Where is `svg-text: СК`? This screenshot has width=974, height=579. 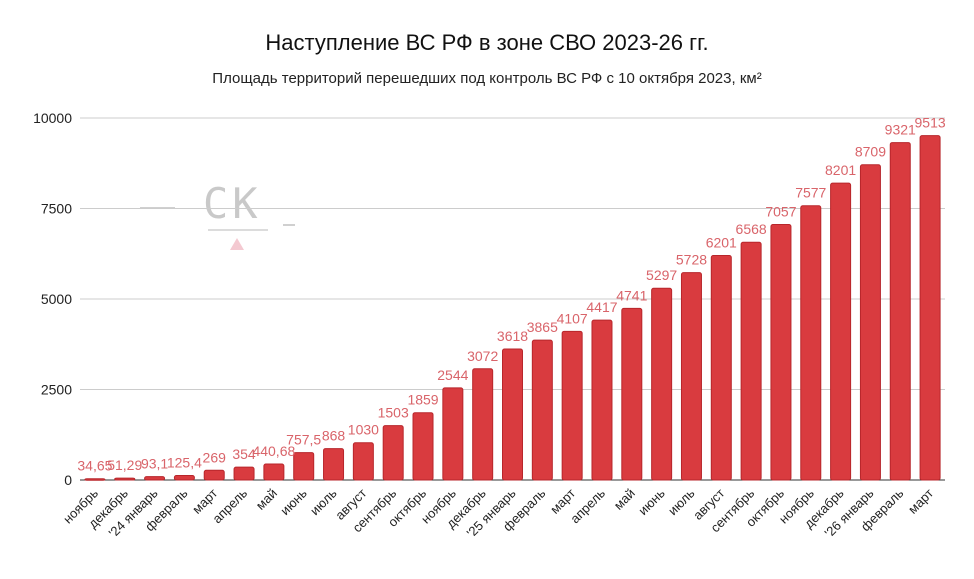 svg-text: СК is located at coordinates (232, 203).